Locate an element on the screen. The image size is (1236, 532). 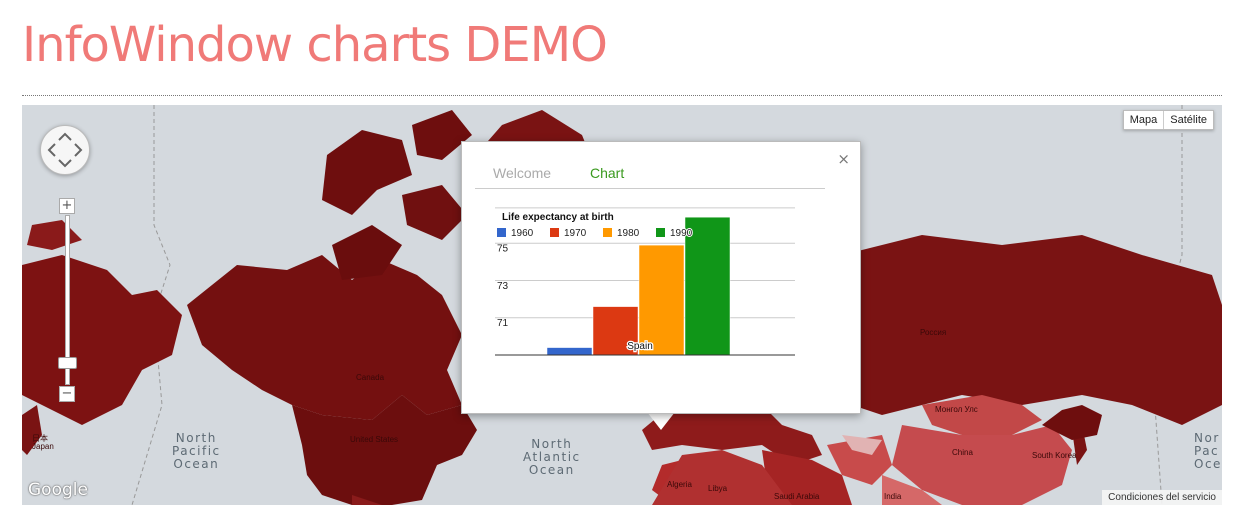
chart-category-label: Spain is located at coordinates (640, 346).